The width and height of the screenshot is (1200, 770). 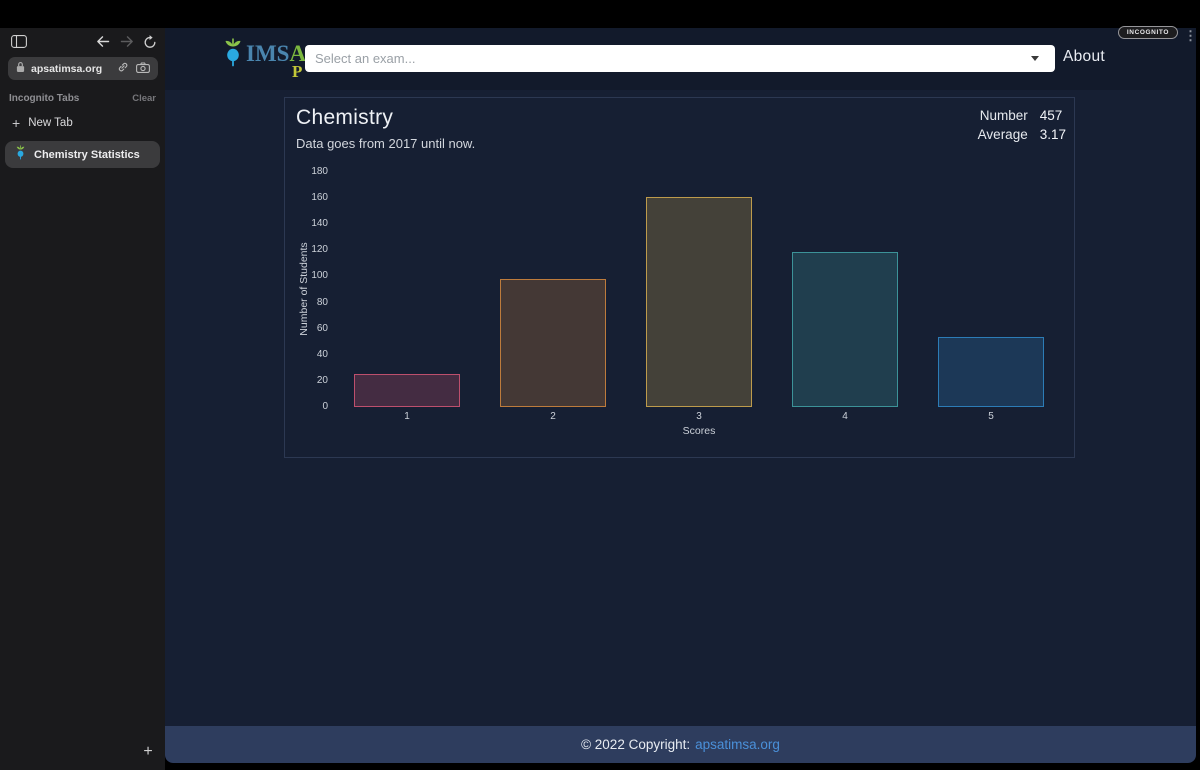 What do you see at coordinates (991, 416) in the screenshot?
I see `x-tick-label: 5` at bounding box center [991, 416].